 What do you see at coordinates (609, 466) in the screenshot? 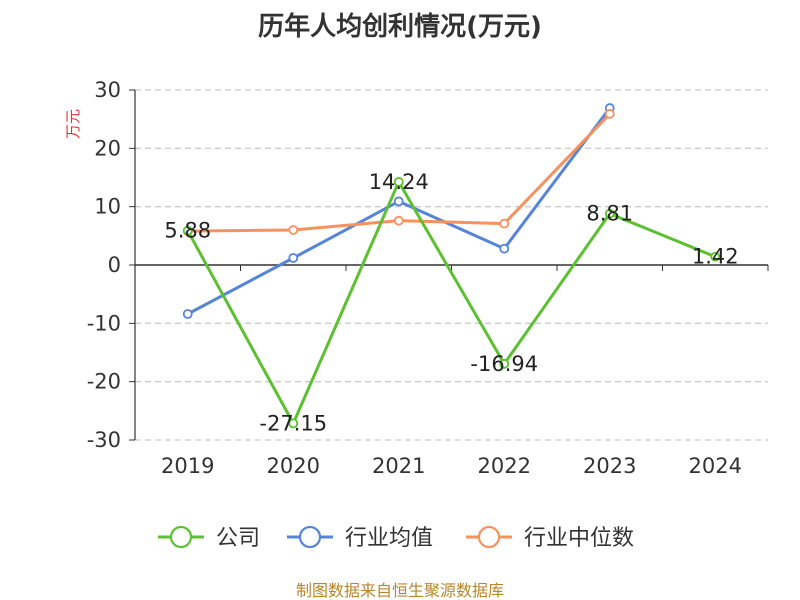
I see `x-tick-label: 2023` at bounding box center [609, 466].